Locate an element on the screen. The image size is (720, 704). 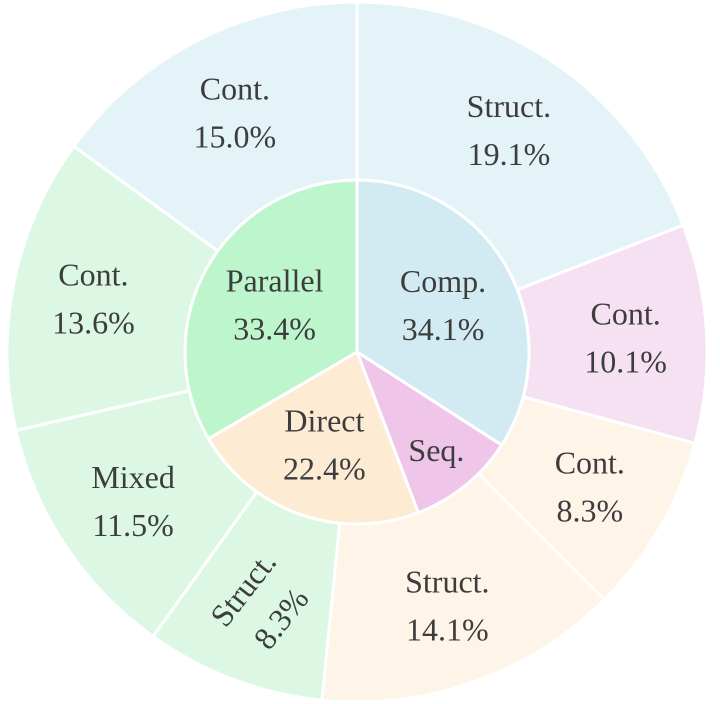
inner-slice-seq is located at coordinates (428, 431).